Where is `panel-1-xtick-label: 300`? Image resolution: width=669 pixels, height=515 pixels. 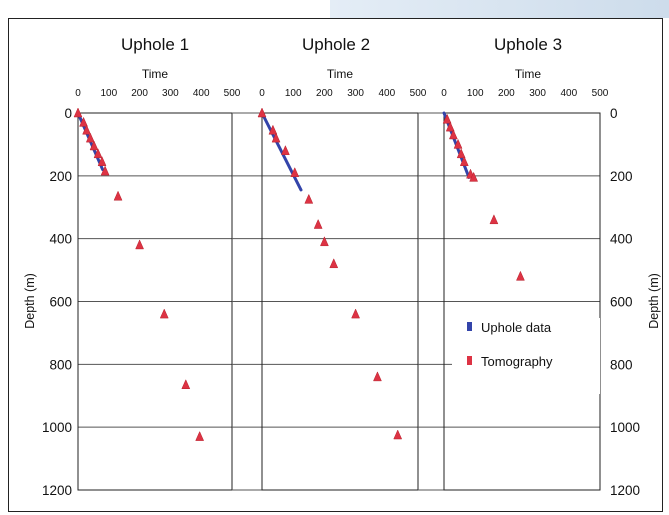 panel-1-xtick-label: 300 is located at coordinates (170, 93).